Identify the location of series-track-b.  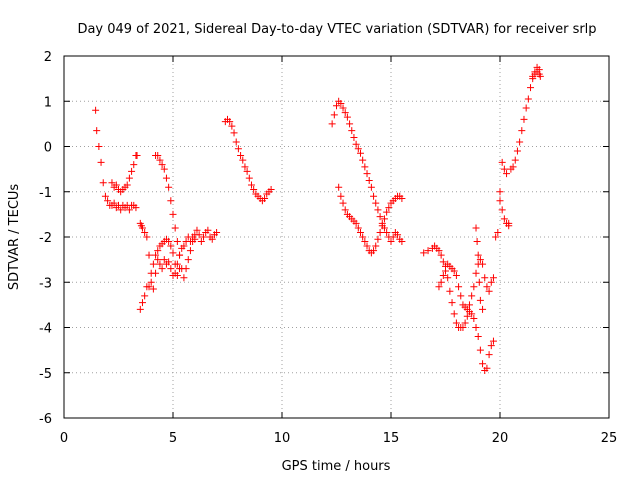
(124, 174).